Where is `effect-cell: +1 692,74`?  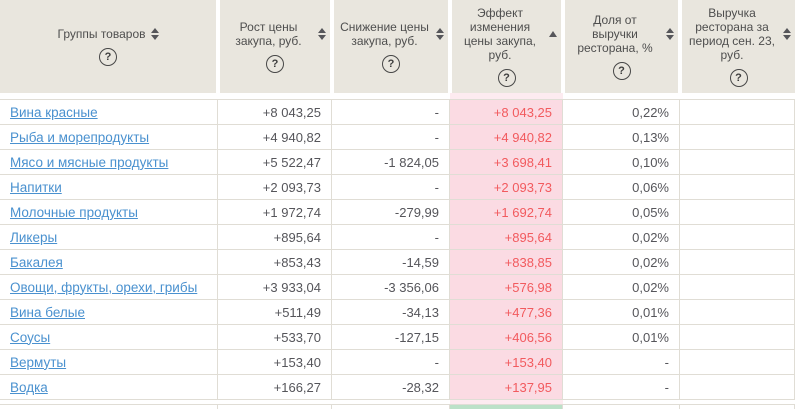
effect-cell: +1 692,74 is located at coordinates (506, 212).